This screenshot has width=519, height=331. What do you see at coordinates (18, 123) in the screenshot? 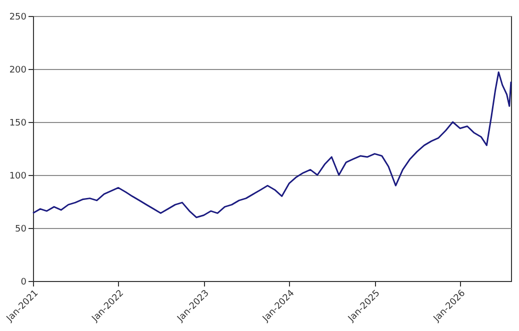
I see `y-tick-label: 150` at bounding box center [18, 123].